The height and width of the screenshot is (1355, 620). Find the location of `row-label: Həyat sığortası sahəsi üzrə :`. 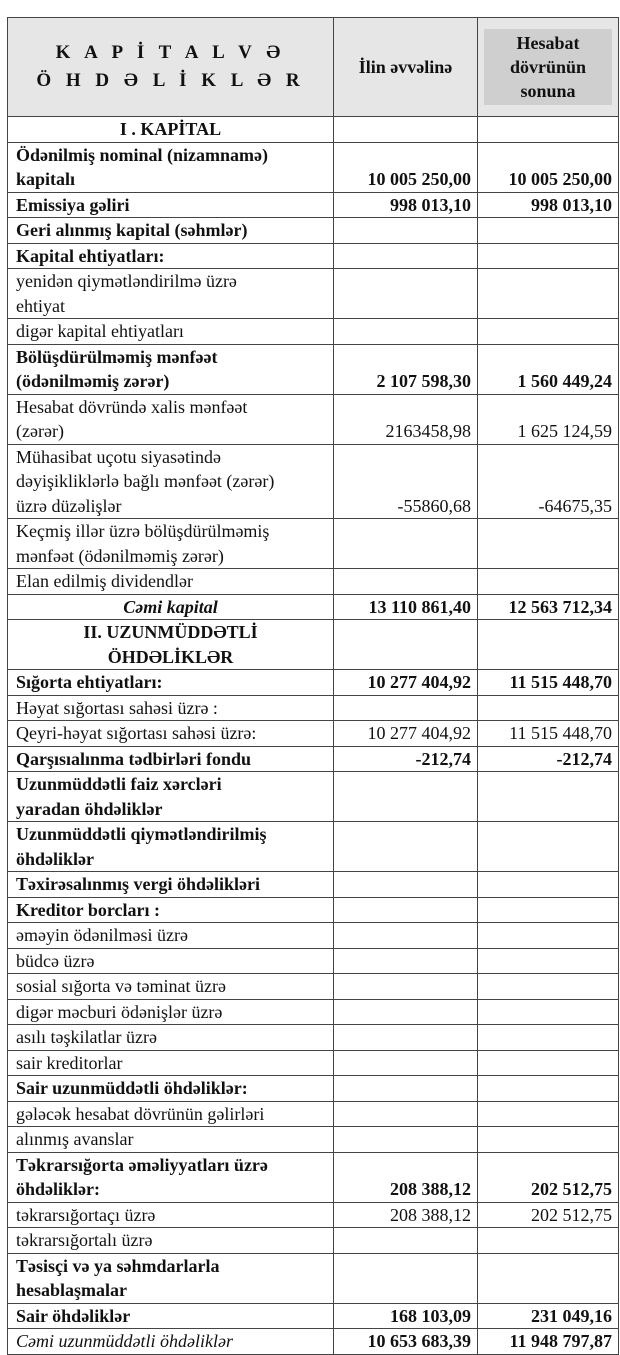

row-label: Həyat sığortası sahəsi üzrə : is located at coordinates (170, 707).